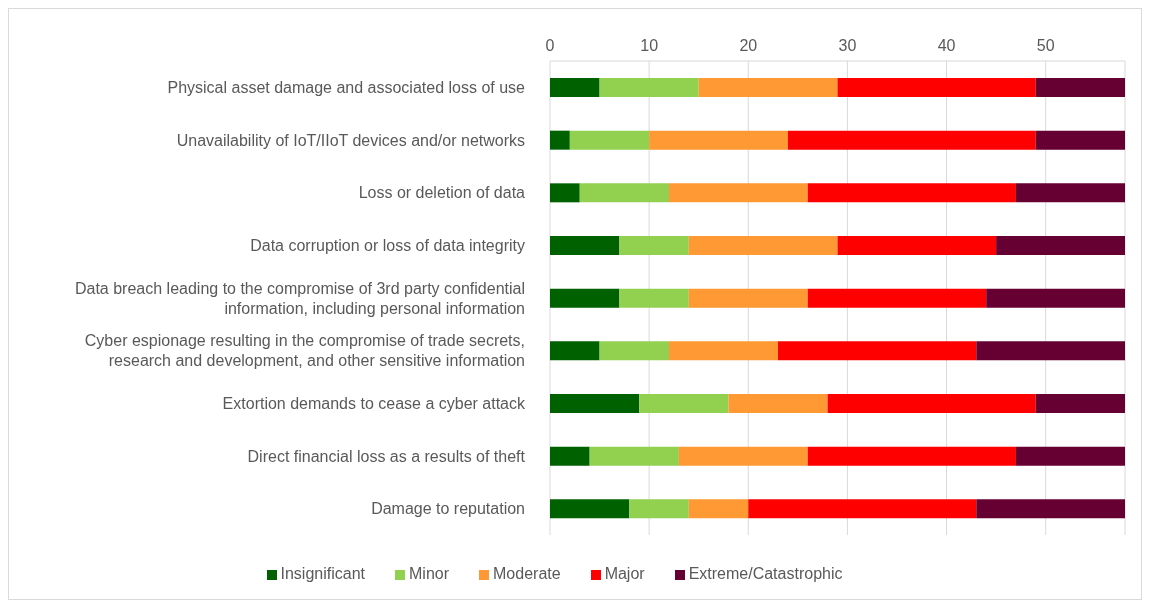 The width and height of the screenshot is (1150, 604). I want to click on x-tick-label: 50, so click(1045, 45).